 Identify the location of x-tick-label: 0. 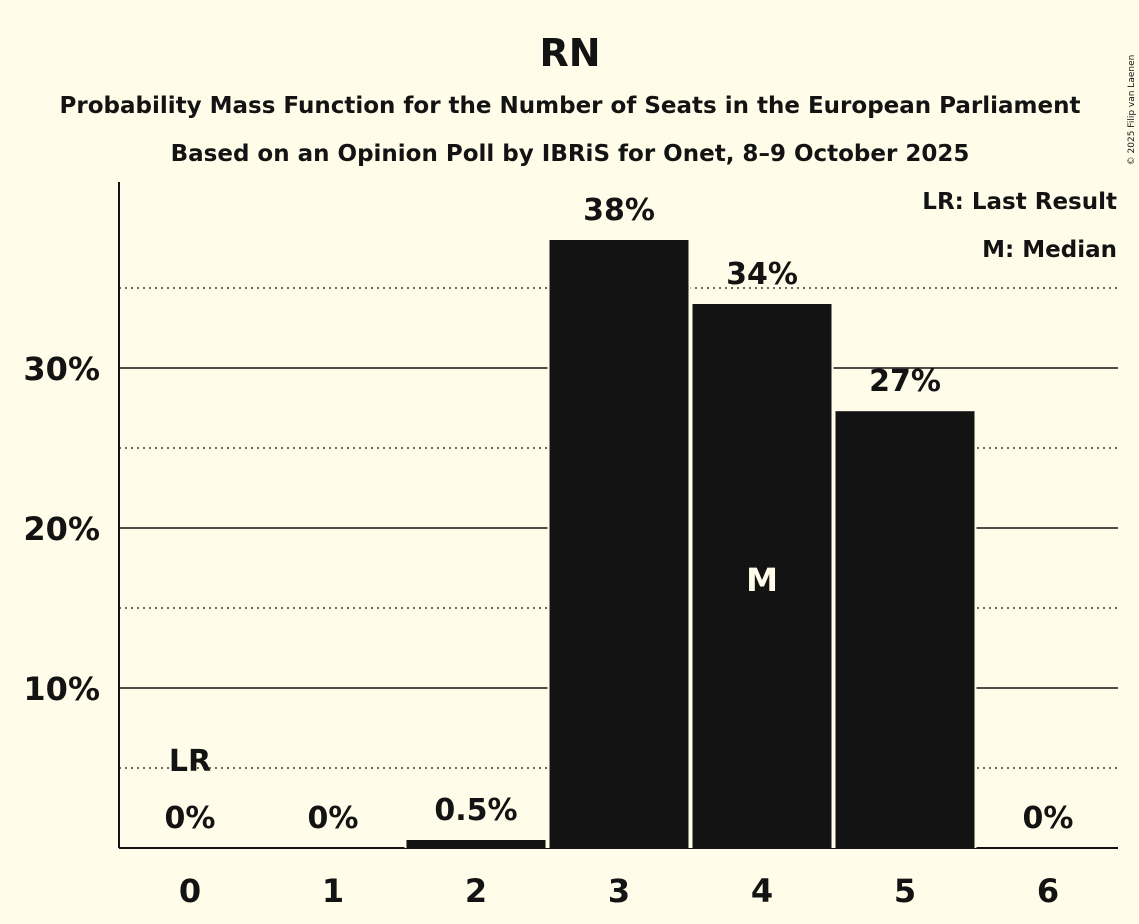
(190, 891).